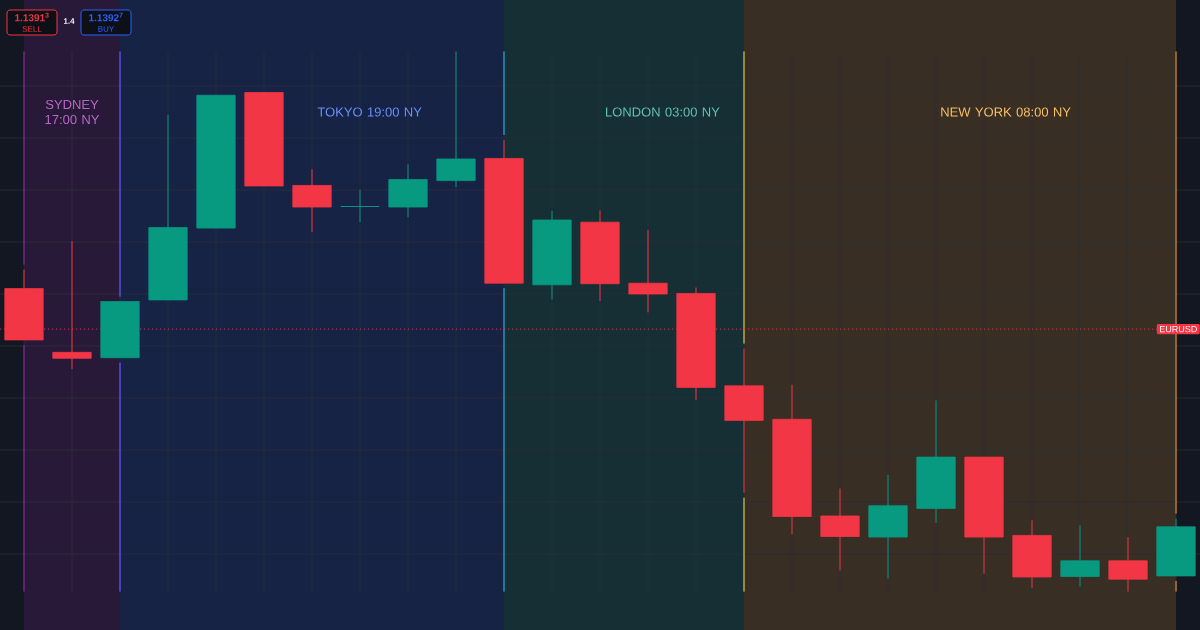 The width and height of the screenshot is (1200, 630). Describe the element at coordinates (106, 29) in the screenshot. I see `text: BUY` at that location.